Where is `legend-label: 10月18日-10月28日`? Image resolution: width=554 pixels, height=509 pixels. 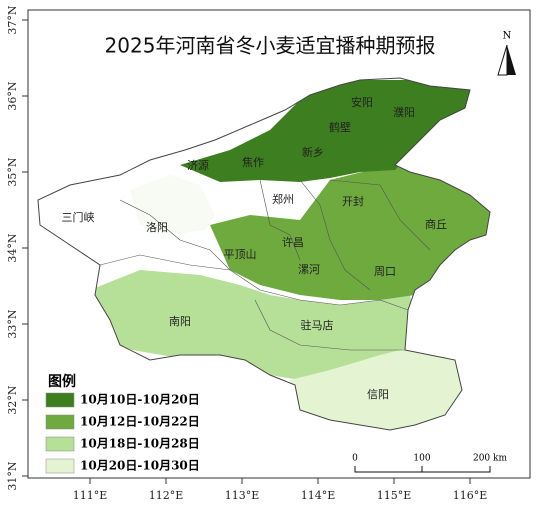 legend-label: 10月18日-10月28日 is located at coordinates (140, 444).